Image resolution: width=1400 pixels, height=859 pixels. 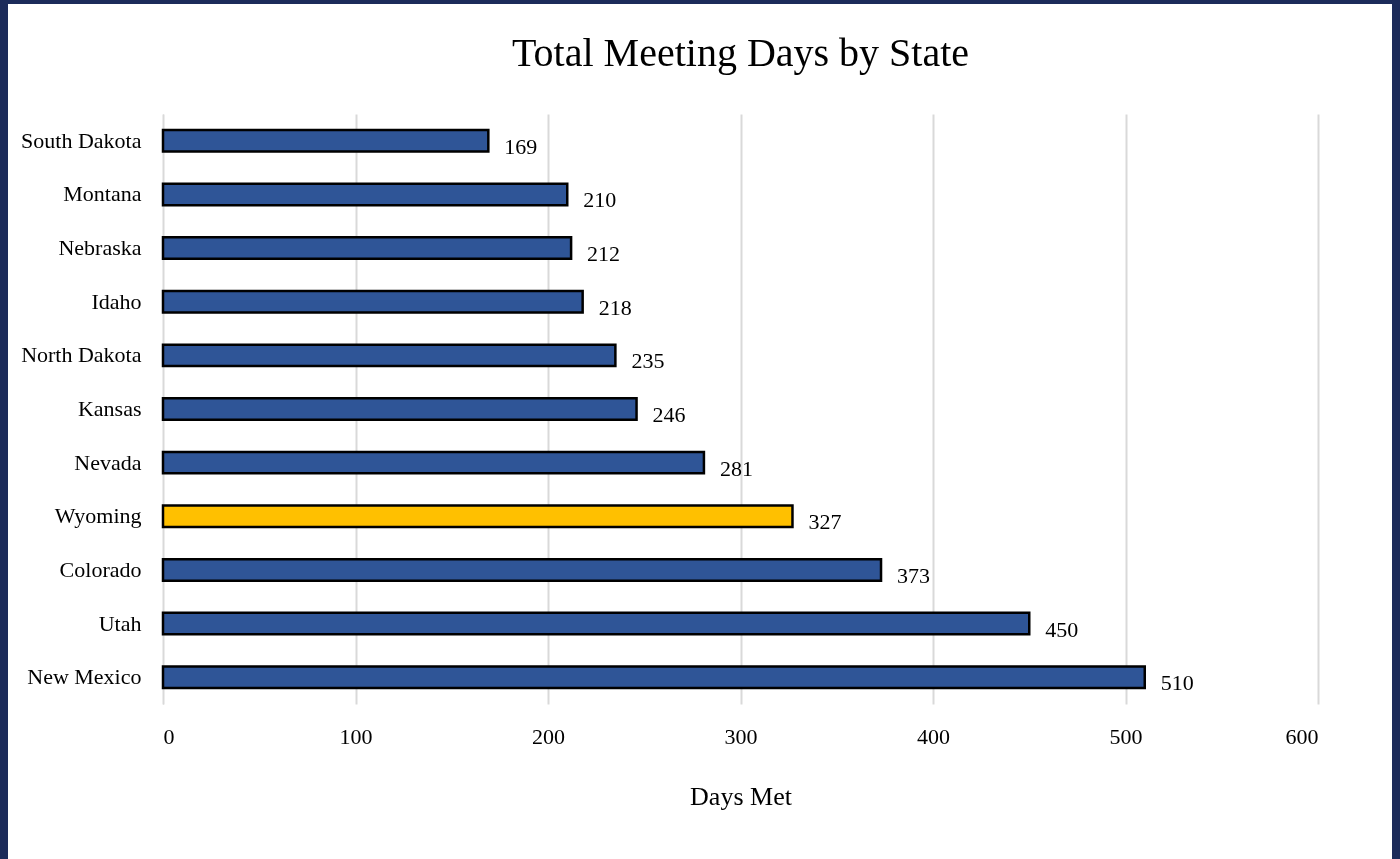 What do you see at coordinates (102, 194) in the screenshot?
I see `y-tick-label: Montana` at bounding box center [102, 194].